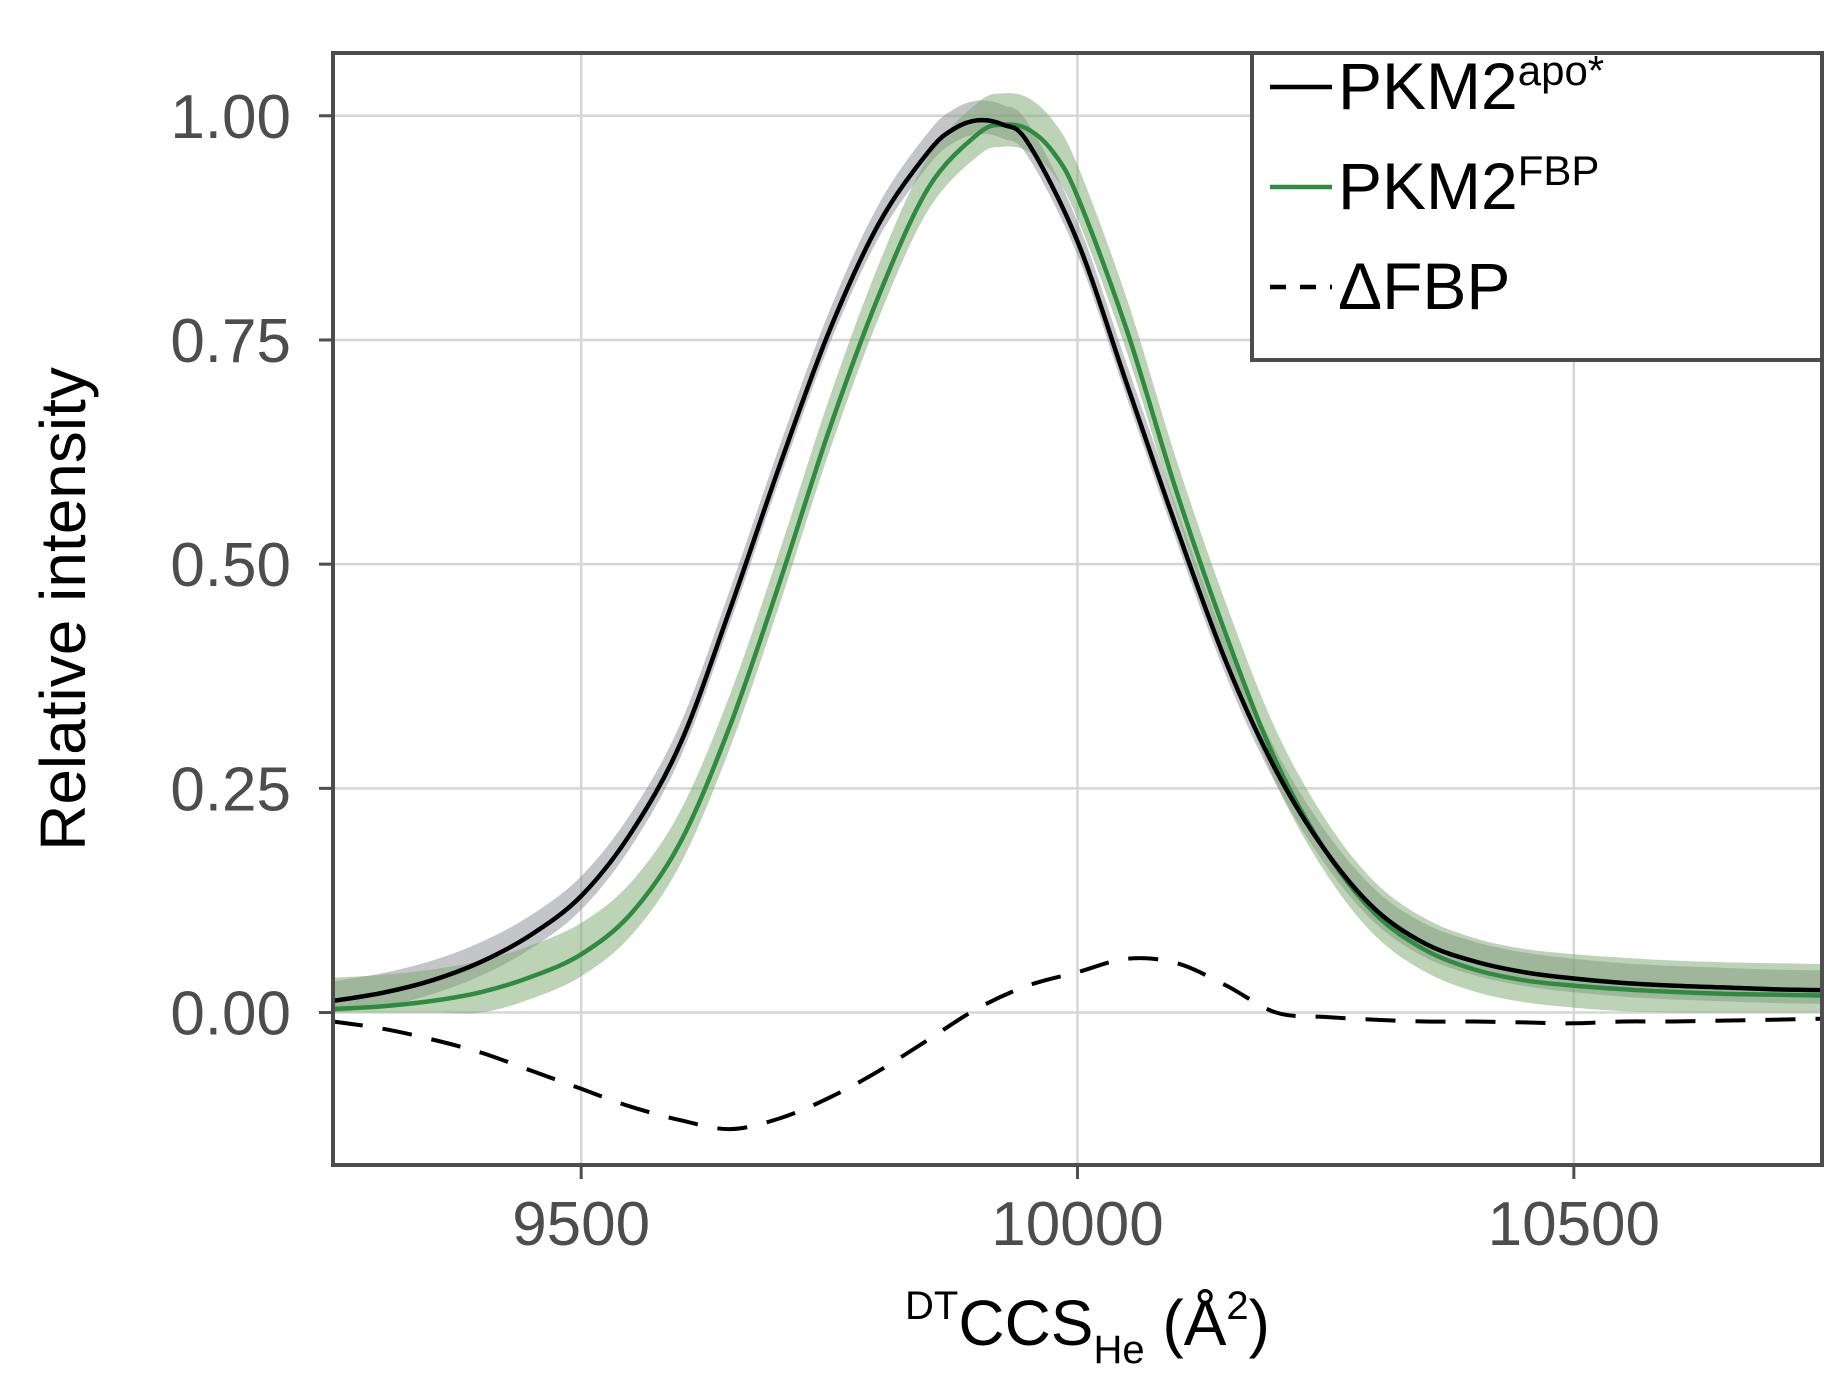 Image resolution: width=1846 pixels, height=1400 pixels. What do you see at coordinates (230, 565) in the screenshot?
I see `y-tick-label: 0.50` at bounding box center [230, 565].